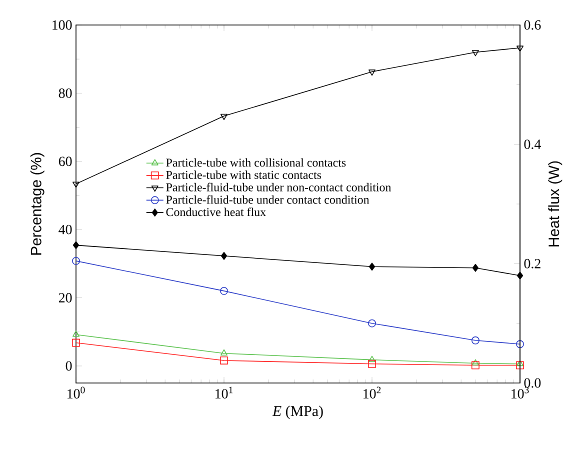 The image size is (584, 449). What do you see at coordinates (224, 392) in the screenshot?
I see `x-tick-label: 10$^{1}$` at bounding box center [224, 392].